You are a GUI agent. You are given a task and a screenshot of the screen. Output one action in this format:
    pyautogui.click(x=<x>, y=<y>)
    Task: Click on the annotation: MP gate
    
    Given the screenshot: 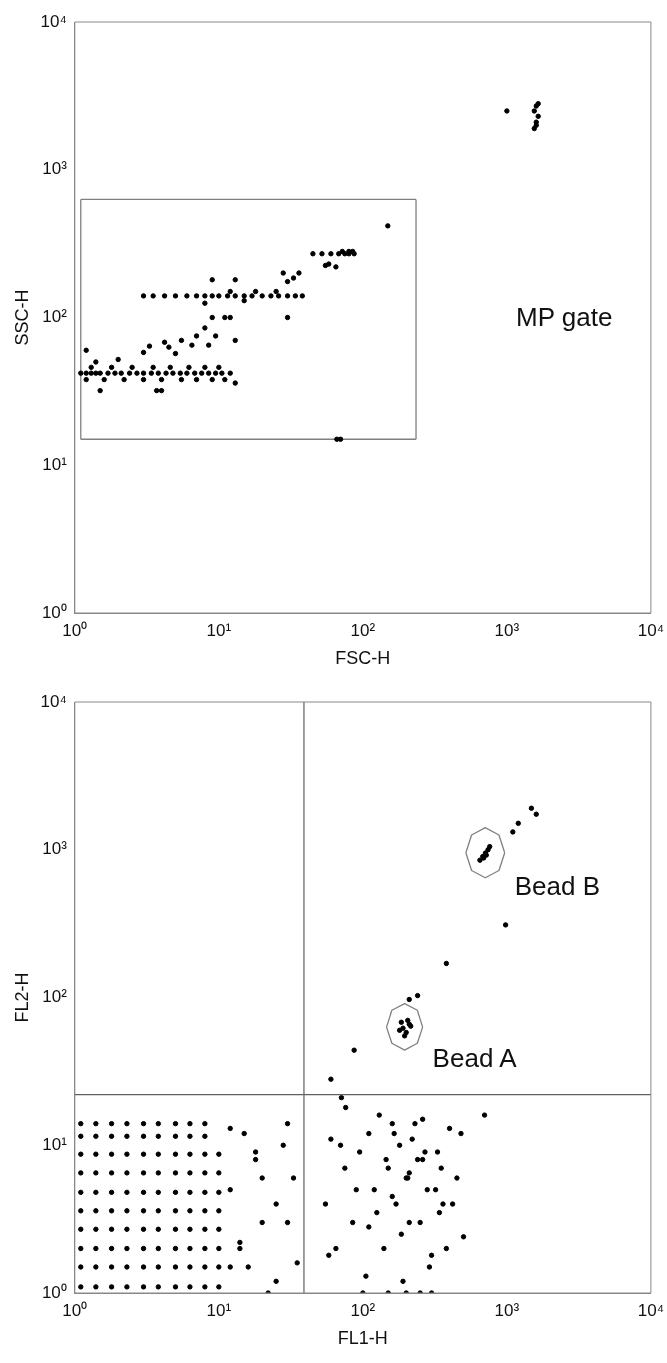 What is the action you would take?
    pyautogui.click(x=564, y=317)
    